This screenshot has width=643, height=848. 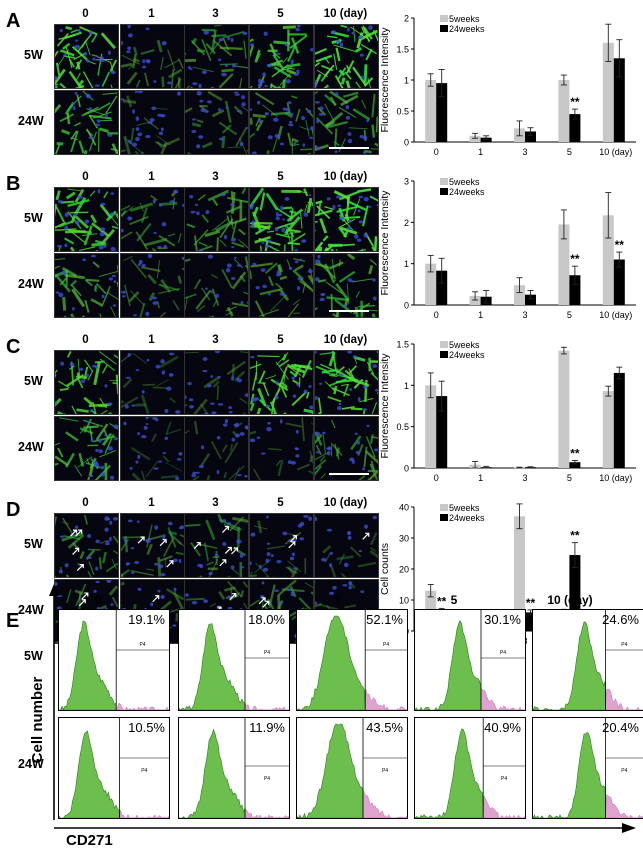 What do you see at coordinates (13, 184) in the screenshot?
I see `panel-letter: B` at bounding box center [13, 184].